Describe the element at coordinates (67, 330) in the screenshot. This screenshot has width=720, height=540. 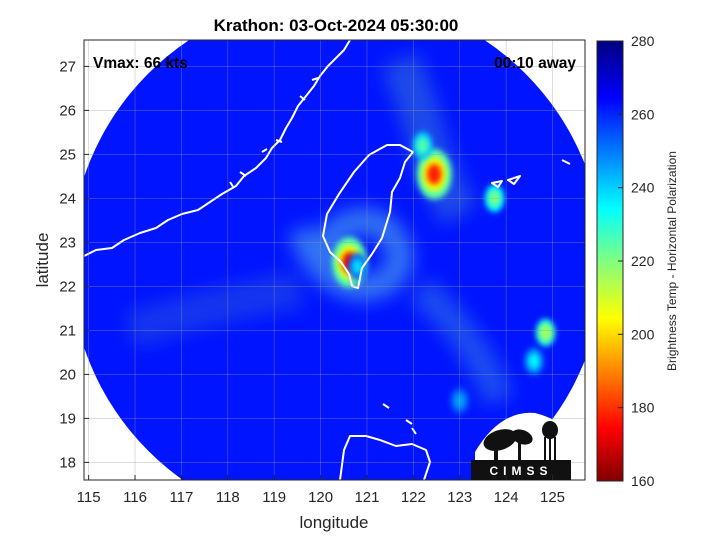
I see `y-tick-label: 21` at that location.